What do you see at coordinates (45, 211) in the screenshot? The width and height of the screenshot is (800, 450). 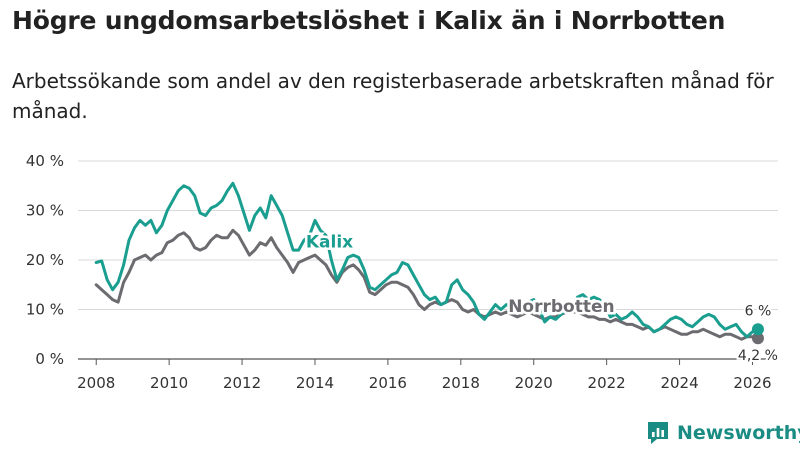 I see `y-tick-label: 30 %` at bounding box center [45, 211].